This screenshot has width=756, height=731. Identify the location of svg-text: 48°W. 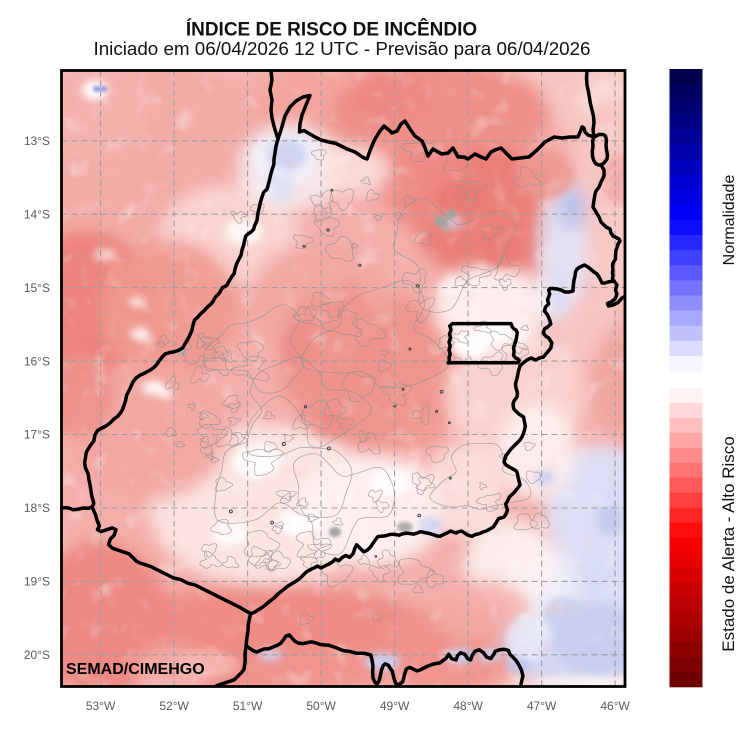
(468, 706).